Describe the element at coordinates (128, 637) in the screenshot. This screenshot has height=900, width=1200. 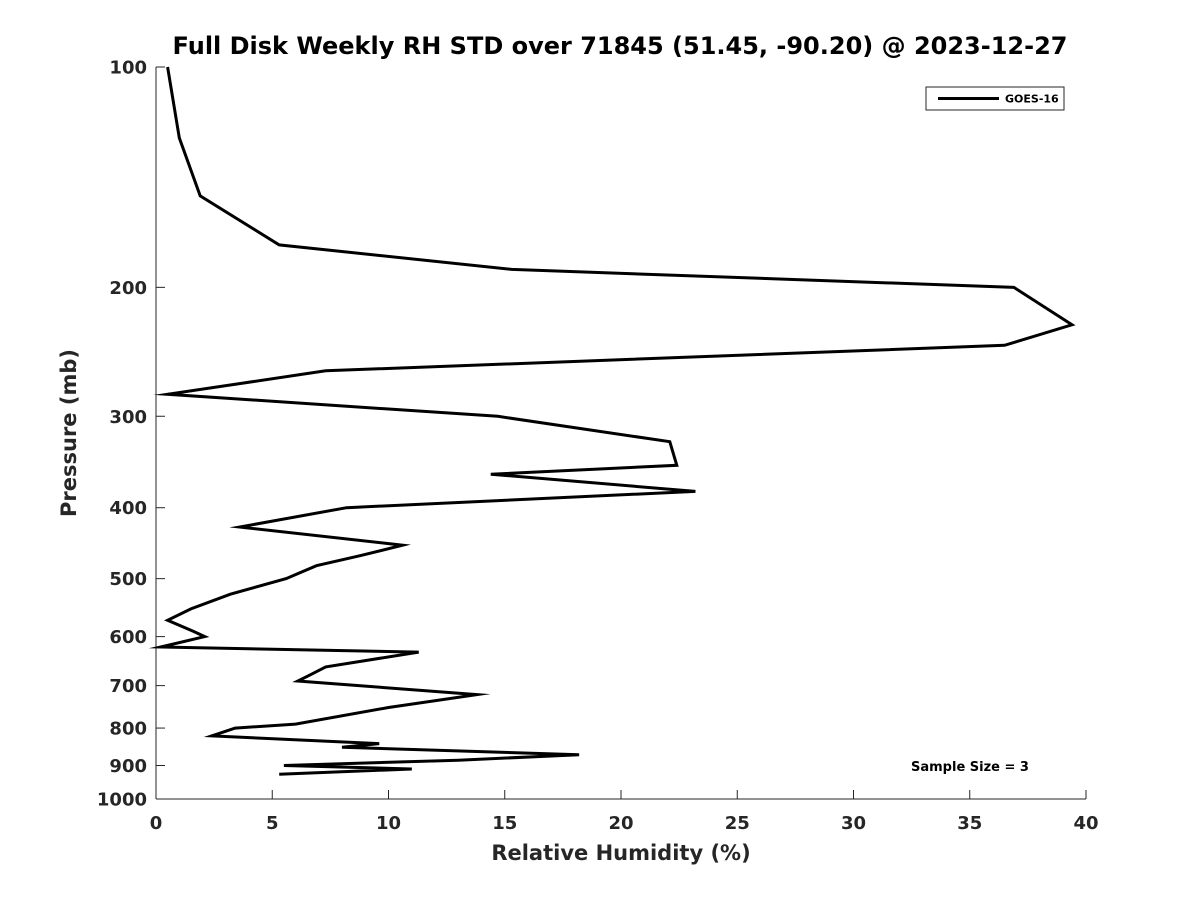
I see `y-tick-label: 600` at that location.